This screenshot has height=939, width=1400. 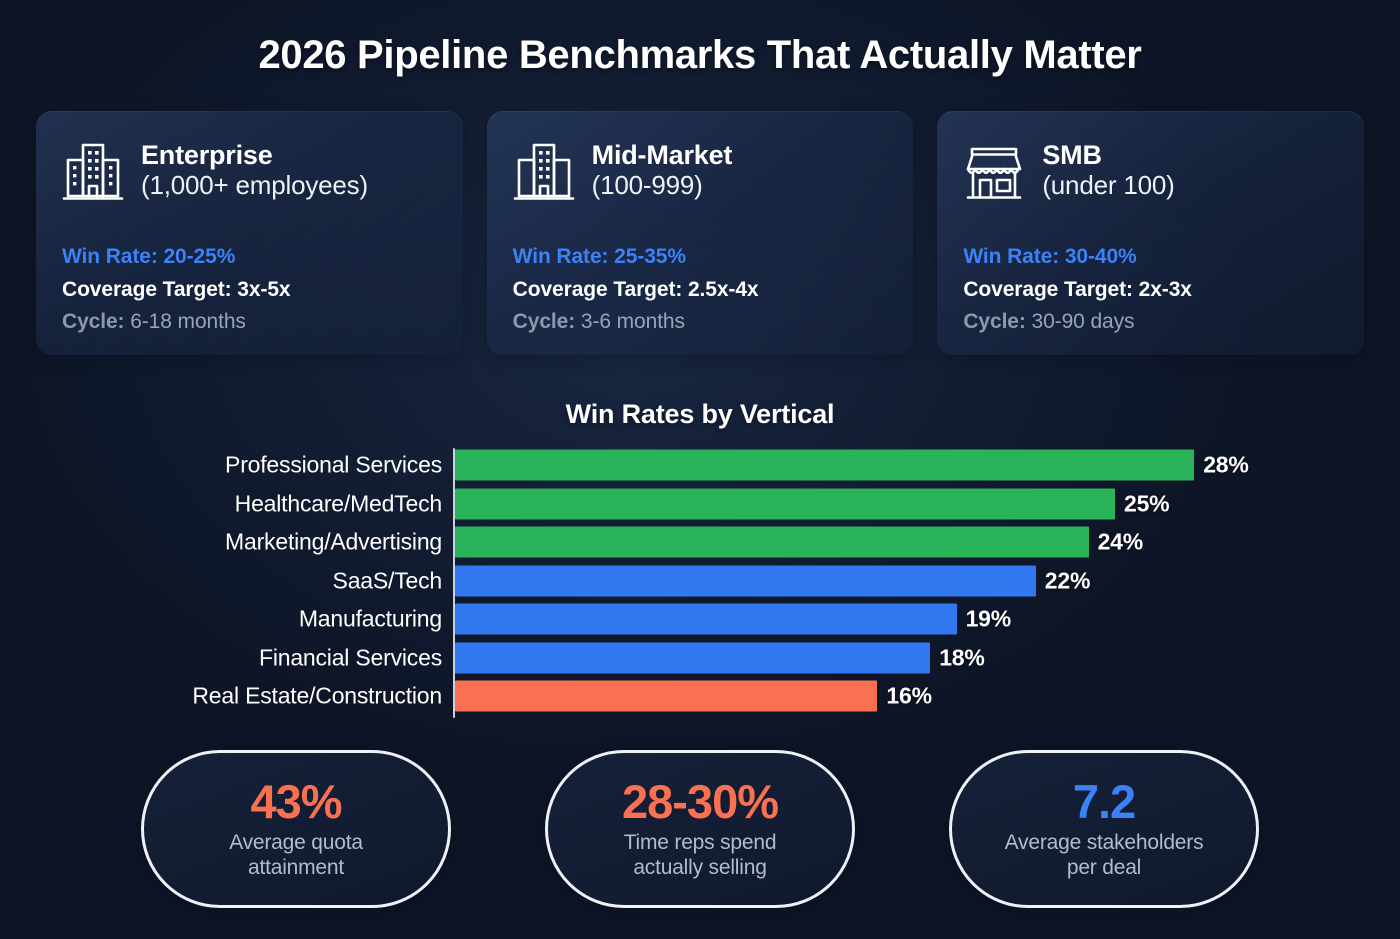 What do you see at coordinates (1083, 322) in the screenshot?
I see `cycle-value: 30-90 days` at bounding box center [1083, 322].